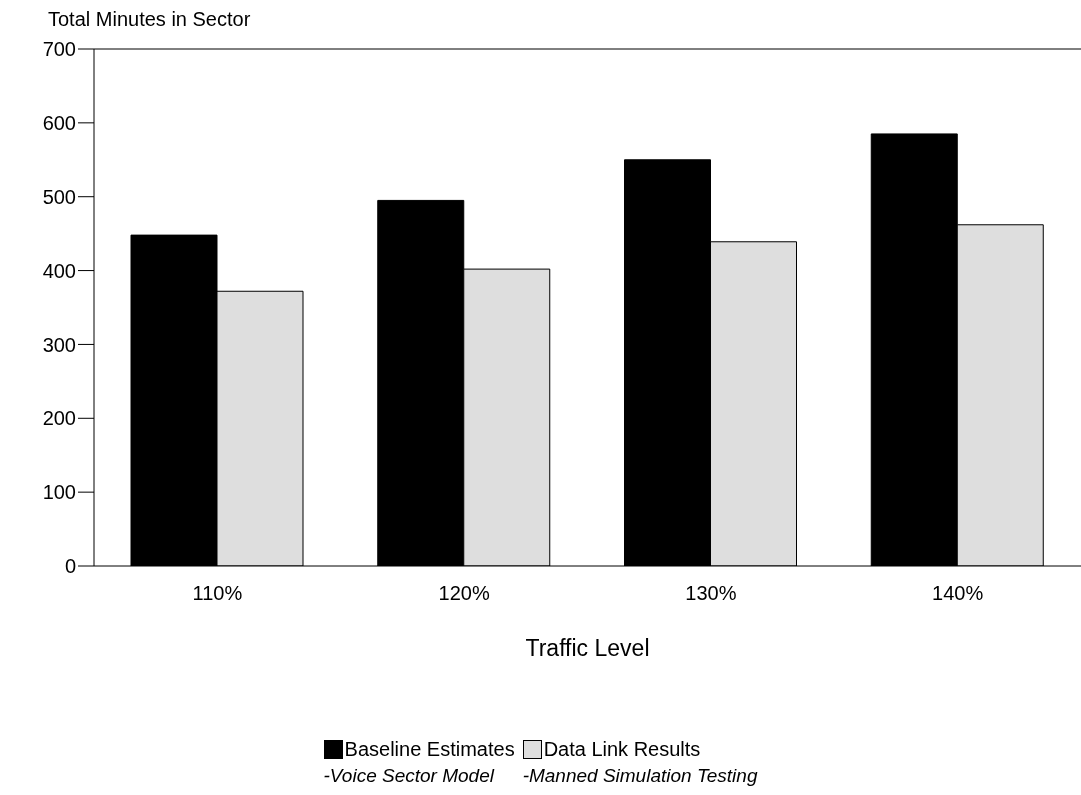  I want to click on x-tick-label: 110%, so click(217, 593).